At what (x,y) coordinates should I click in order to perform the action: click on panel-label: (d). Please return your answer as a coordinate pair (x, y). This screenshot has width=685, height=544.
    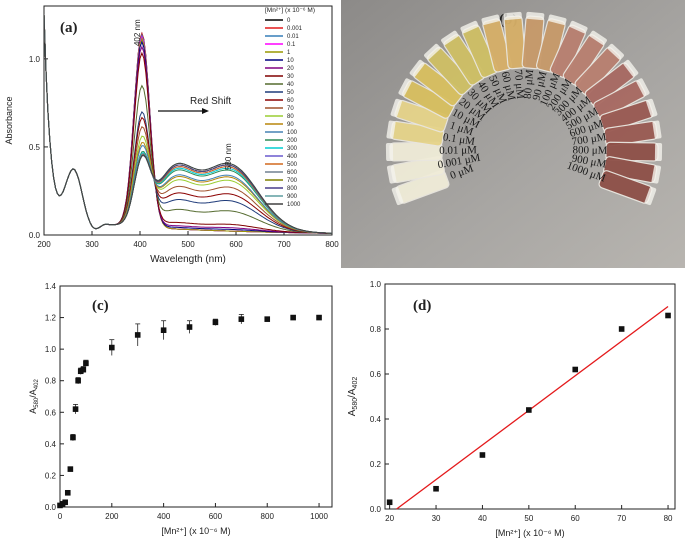
    Looking at the image, I should click on (422, 306).